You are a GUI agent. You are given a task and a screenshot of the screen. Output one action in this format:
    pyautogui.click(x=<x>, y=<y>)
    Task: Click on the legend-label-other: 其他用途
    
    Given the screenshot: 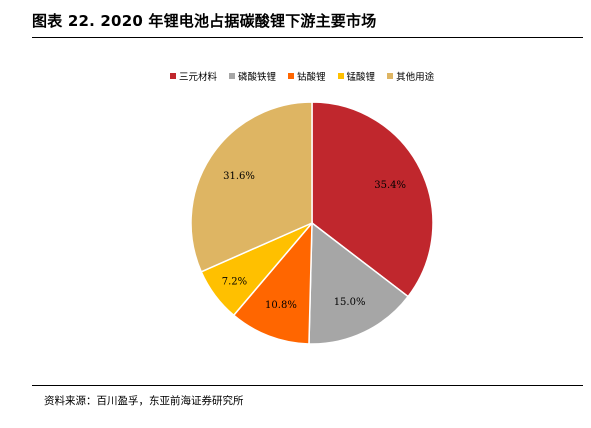 What is the action you would take?
    pyautogui.click(x=415, y=77)
    